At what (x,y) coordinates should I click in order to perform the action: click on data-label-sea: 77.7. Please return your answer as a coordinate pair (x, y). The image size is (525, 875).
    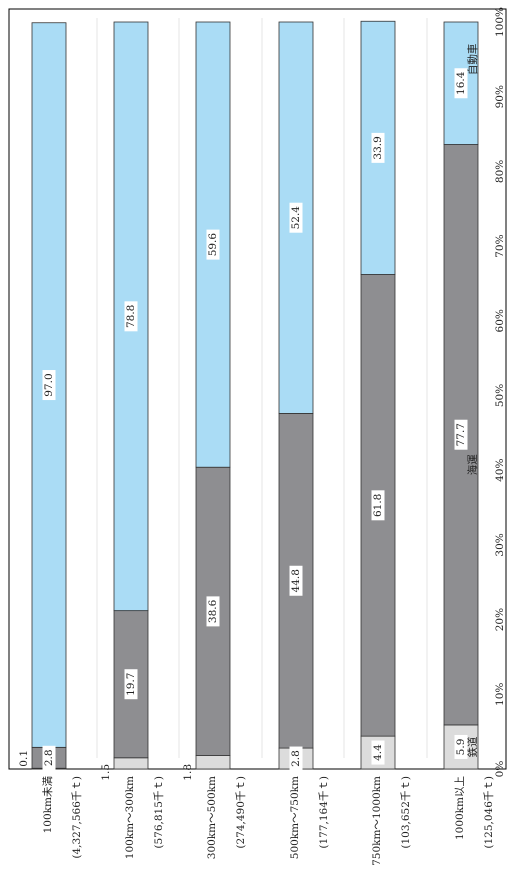
    Looking at the image, I should click on (461, 434).